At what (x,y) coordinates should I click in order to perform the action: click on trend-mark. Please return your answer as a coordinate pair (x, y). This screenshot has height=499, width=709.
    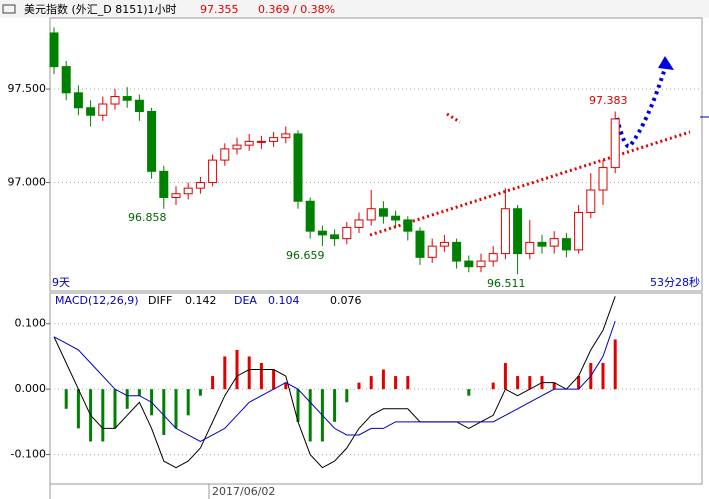
    Looking at the image, I should click on (453, 118).